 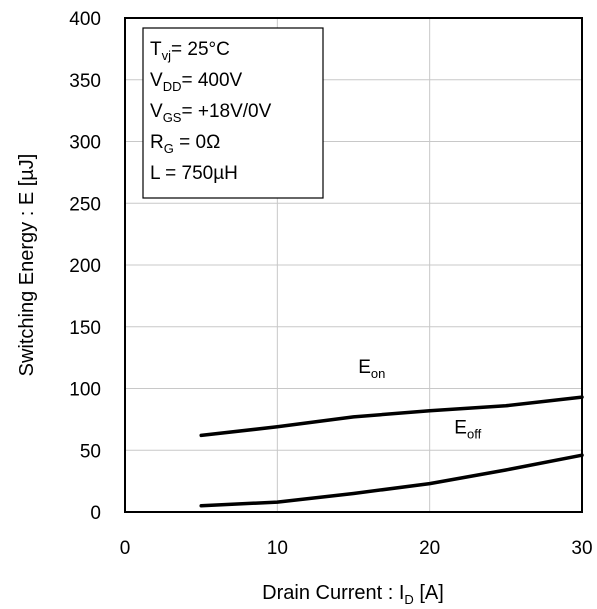 What do you see at coordinates (581, 548) in the screenshot?
I see `x-tick-label: 30` at bounding box center [581, 548].